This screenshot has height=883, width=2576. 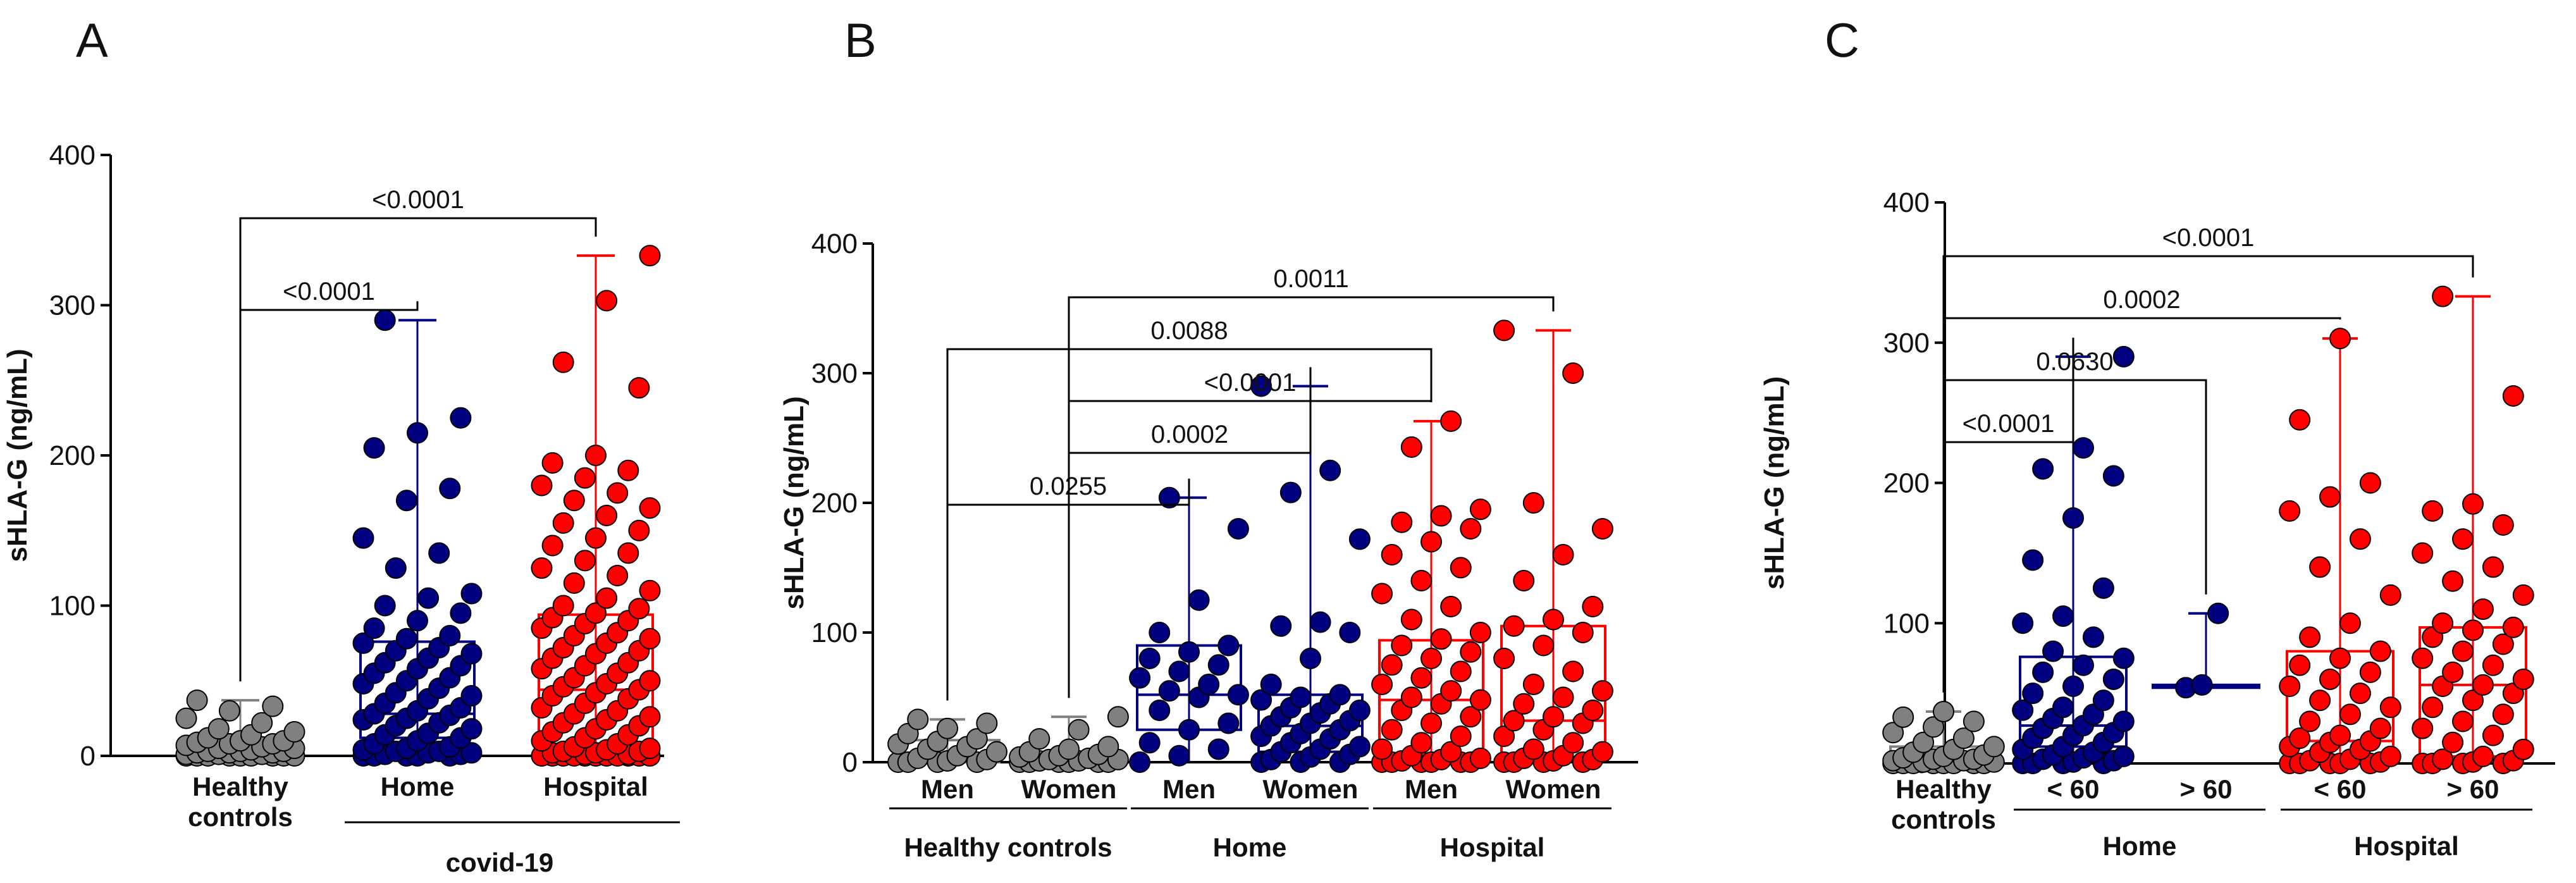 What do you see at coordinates (1492, 847) in the screenshot?
I see `group-label: Hospital` at bounding box center [1492, 847].